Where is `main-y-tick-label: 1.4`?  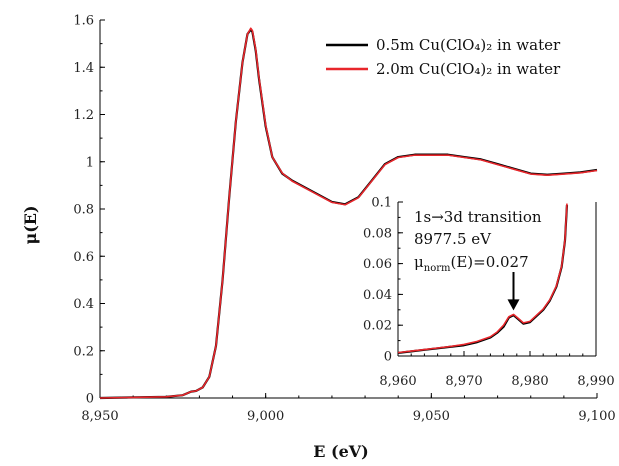 main-y-tick-label: 1.4 is located at coordinates (83, 68).